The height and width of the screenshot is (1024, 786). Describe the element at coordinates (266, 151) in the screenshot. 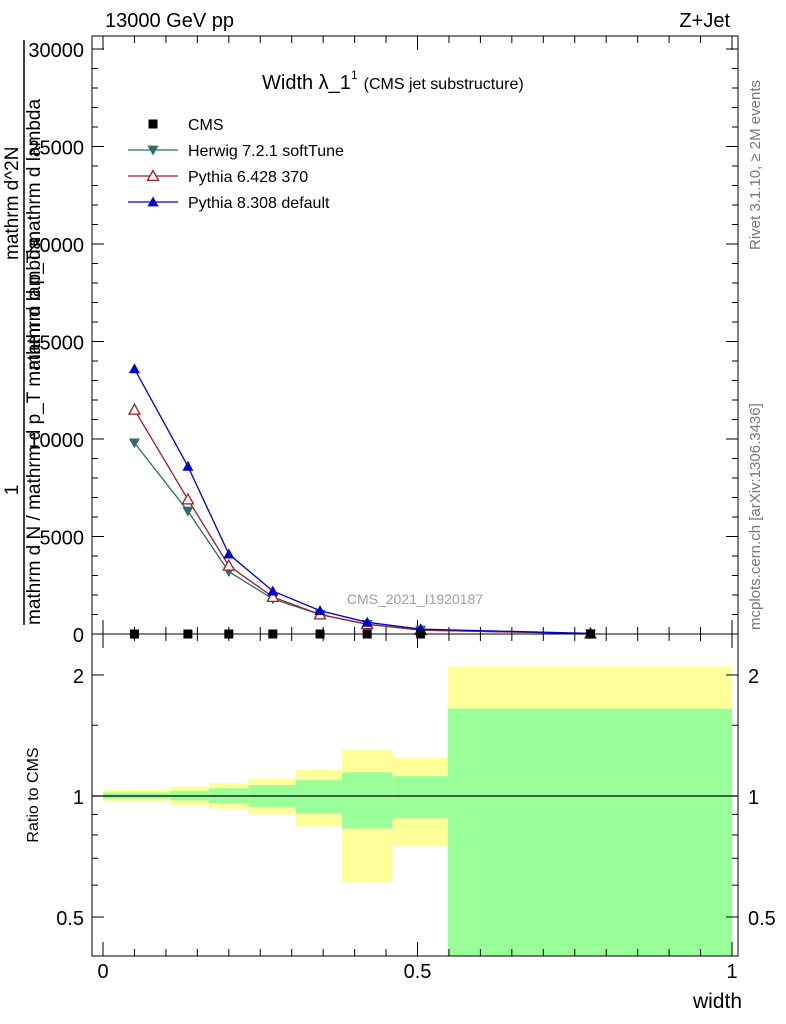

I see `legend-label-herwig-7-2-1-softtune: Herwig 7.2.1 softTune` at that location.